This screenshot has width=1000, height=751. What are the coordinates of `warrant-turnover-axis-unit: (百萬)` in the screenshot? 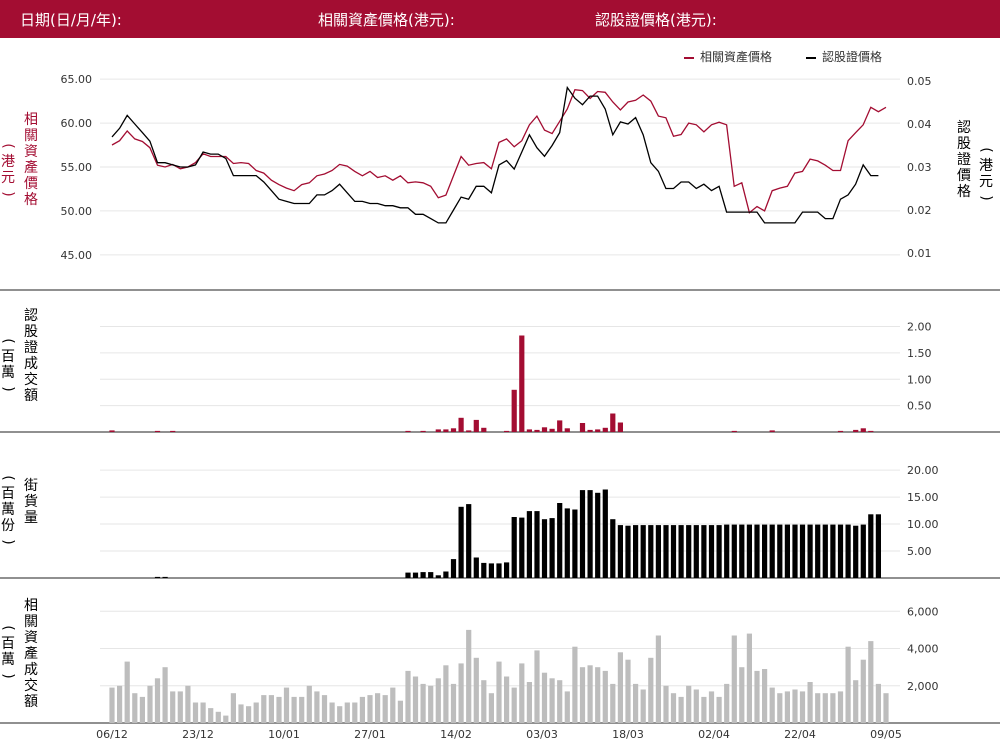 It's located at (8, 365).